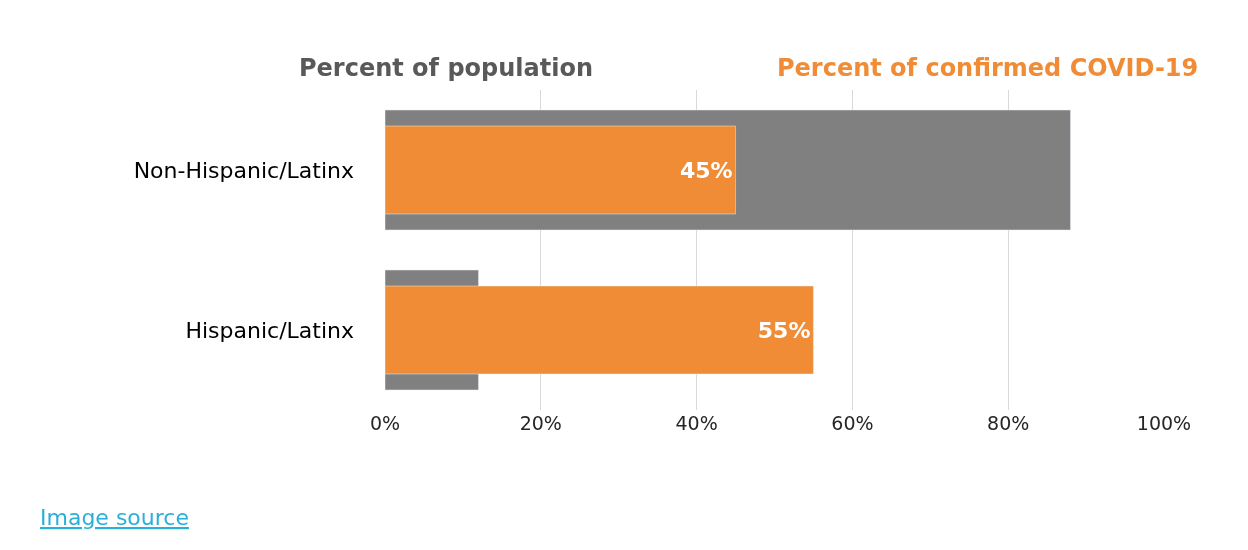 Image resolution: width=1248 pixels, height=550 pixels. What do you see at coordinates (784, 330) in the screenshot?
I see `data-label: 55%` at bounding box center [784, 330].